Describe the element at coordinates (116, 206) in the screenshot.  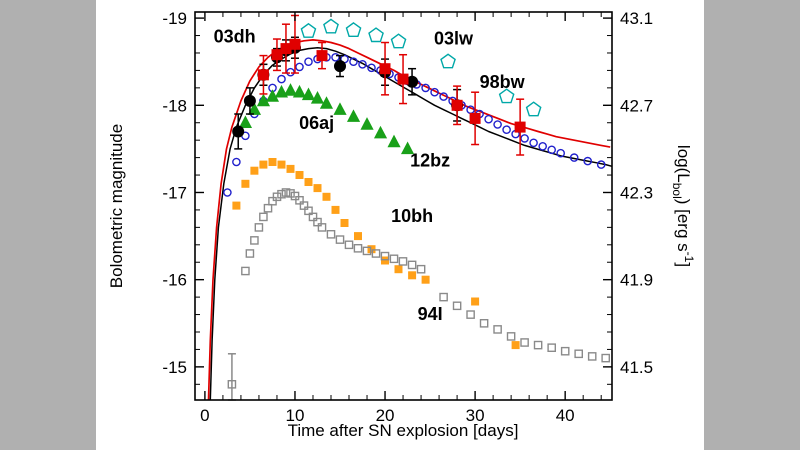
I see `y-axis-title-left: Bolometric magnitude` at that location.